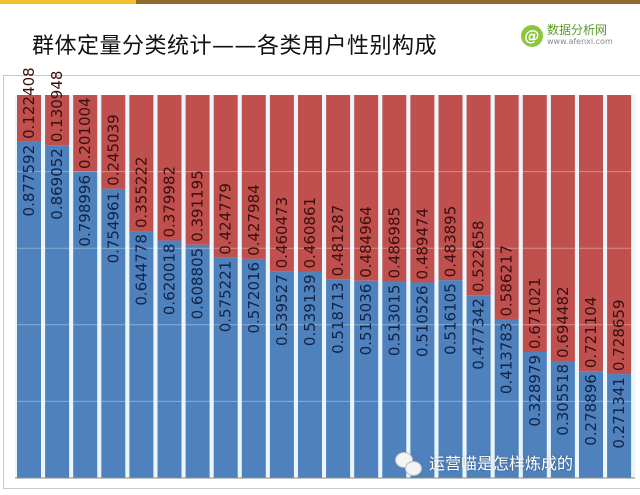  What do you see at coordinates (282, 310) in the screenshot?
I see `data-label-blue: 0.539527` at bounding box center [282, 310].